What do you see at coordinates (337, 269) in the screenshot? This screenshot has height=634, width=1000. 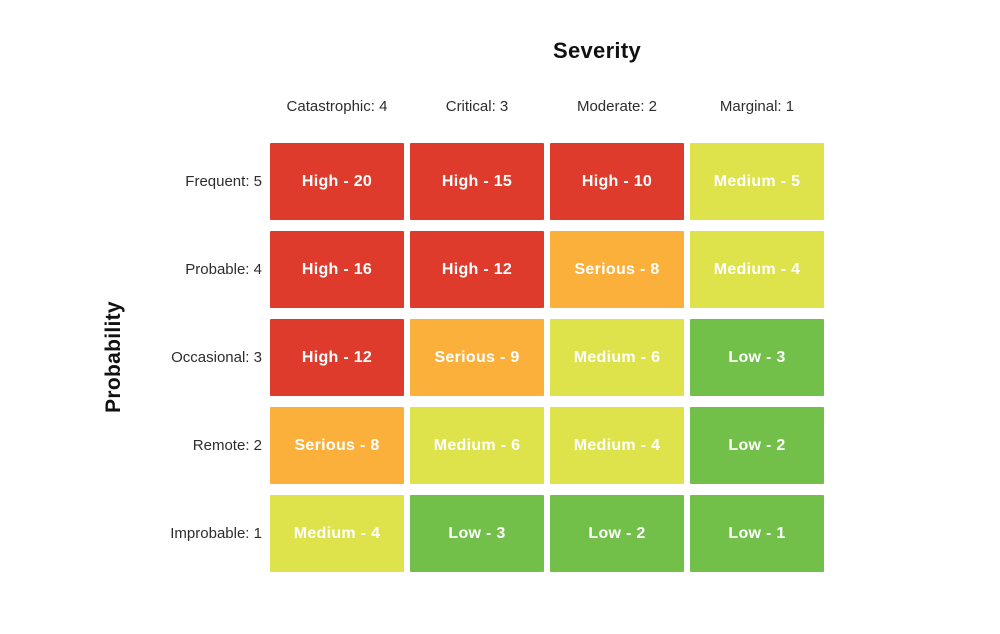 I see `matrix-cell: High - 16` at bounding box center [337, 269].